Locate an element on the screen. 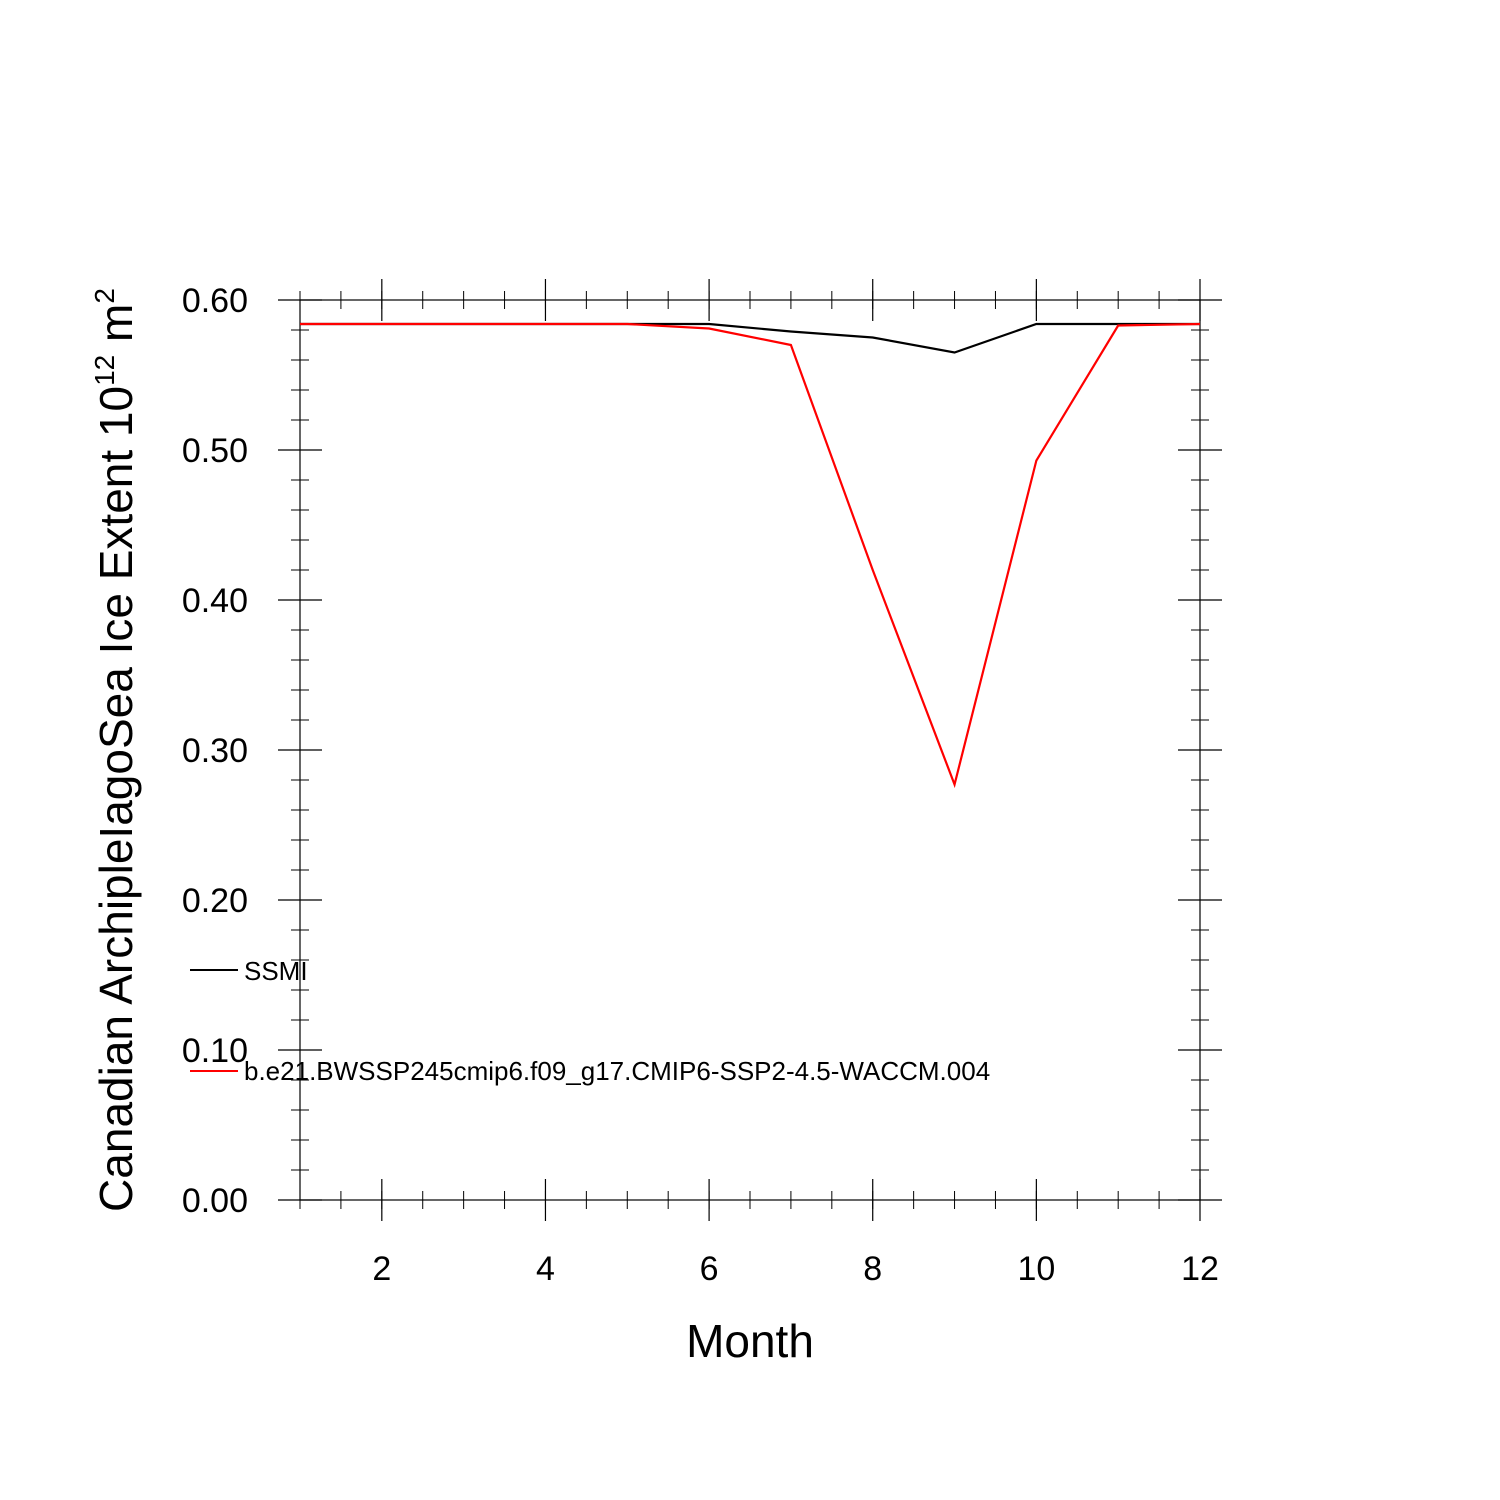 This screenshot has height=1500, width=1500. x-axis-title: Month is located at coordinates (750, 1341).